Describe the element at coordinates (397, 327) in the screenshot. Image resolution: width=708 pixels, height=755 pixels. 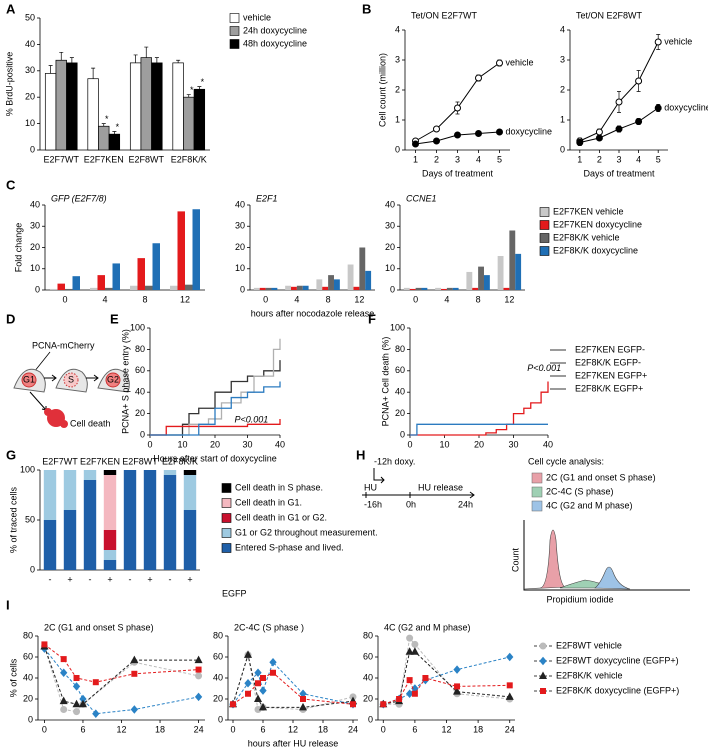
I see `y-tick-label: 100` at that location.